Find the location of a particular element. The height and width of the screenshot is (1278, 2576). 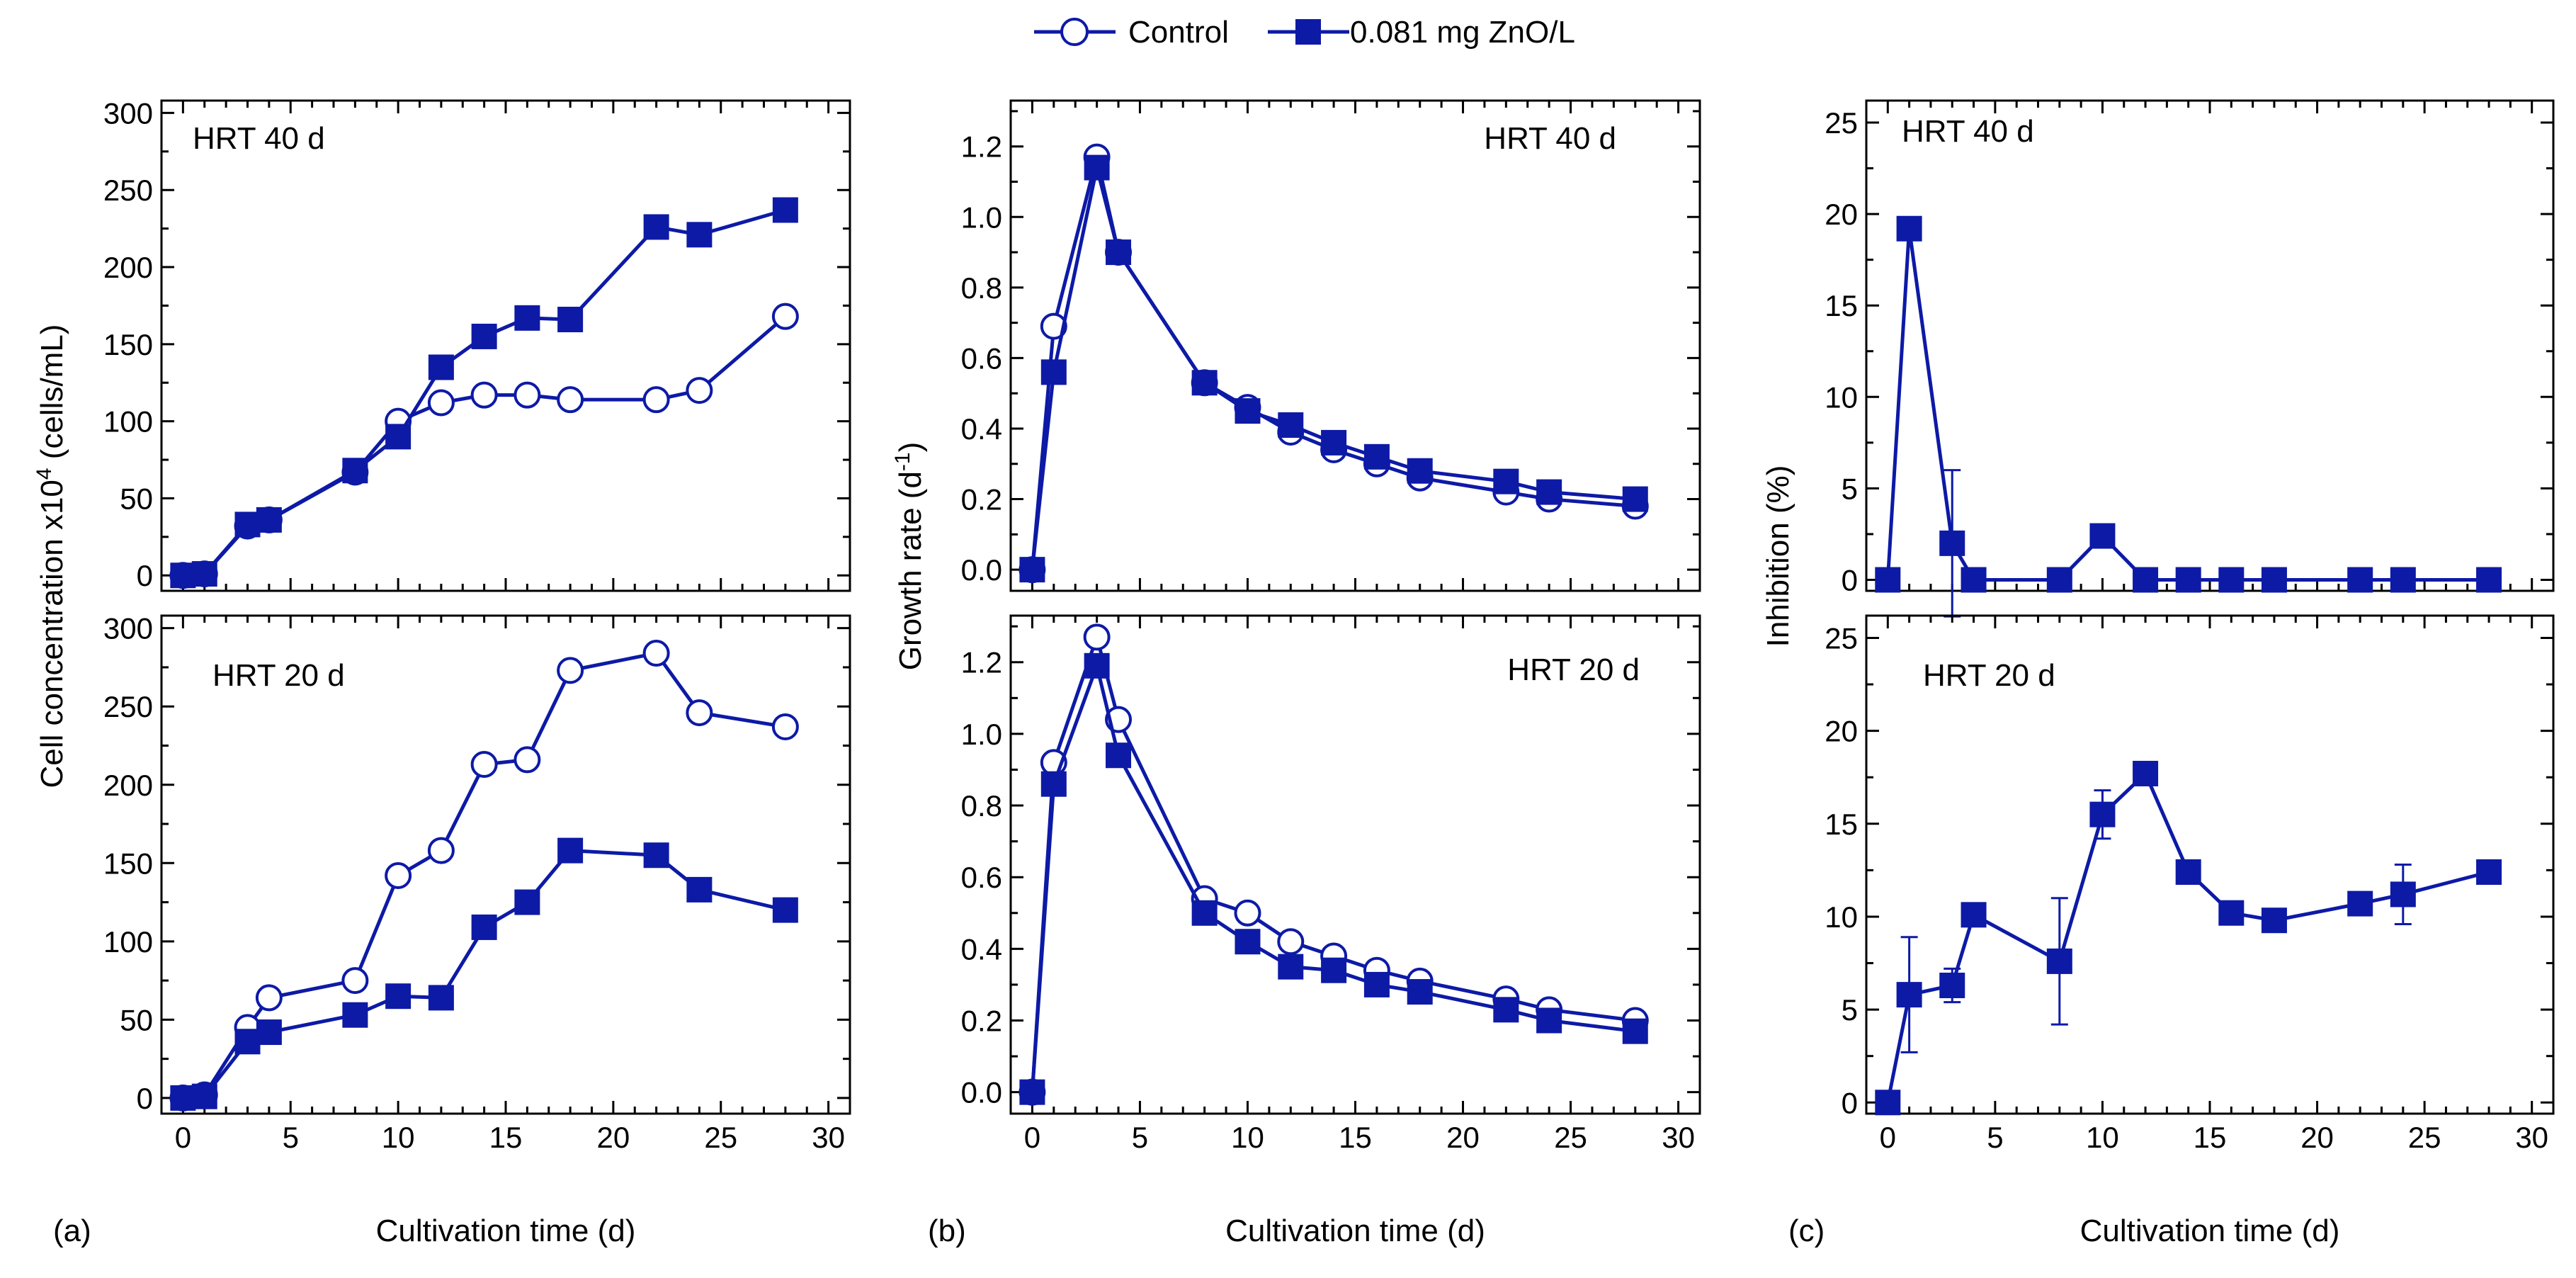

x-tick-label-a-bottom-10: 10 is located at coordinates (398, 1137).